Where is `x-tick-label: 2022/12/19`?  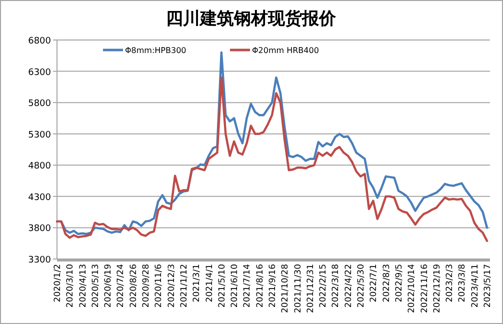 x-tick-label: 2022/12/19 is located at coordinates (437, 288).